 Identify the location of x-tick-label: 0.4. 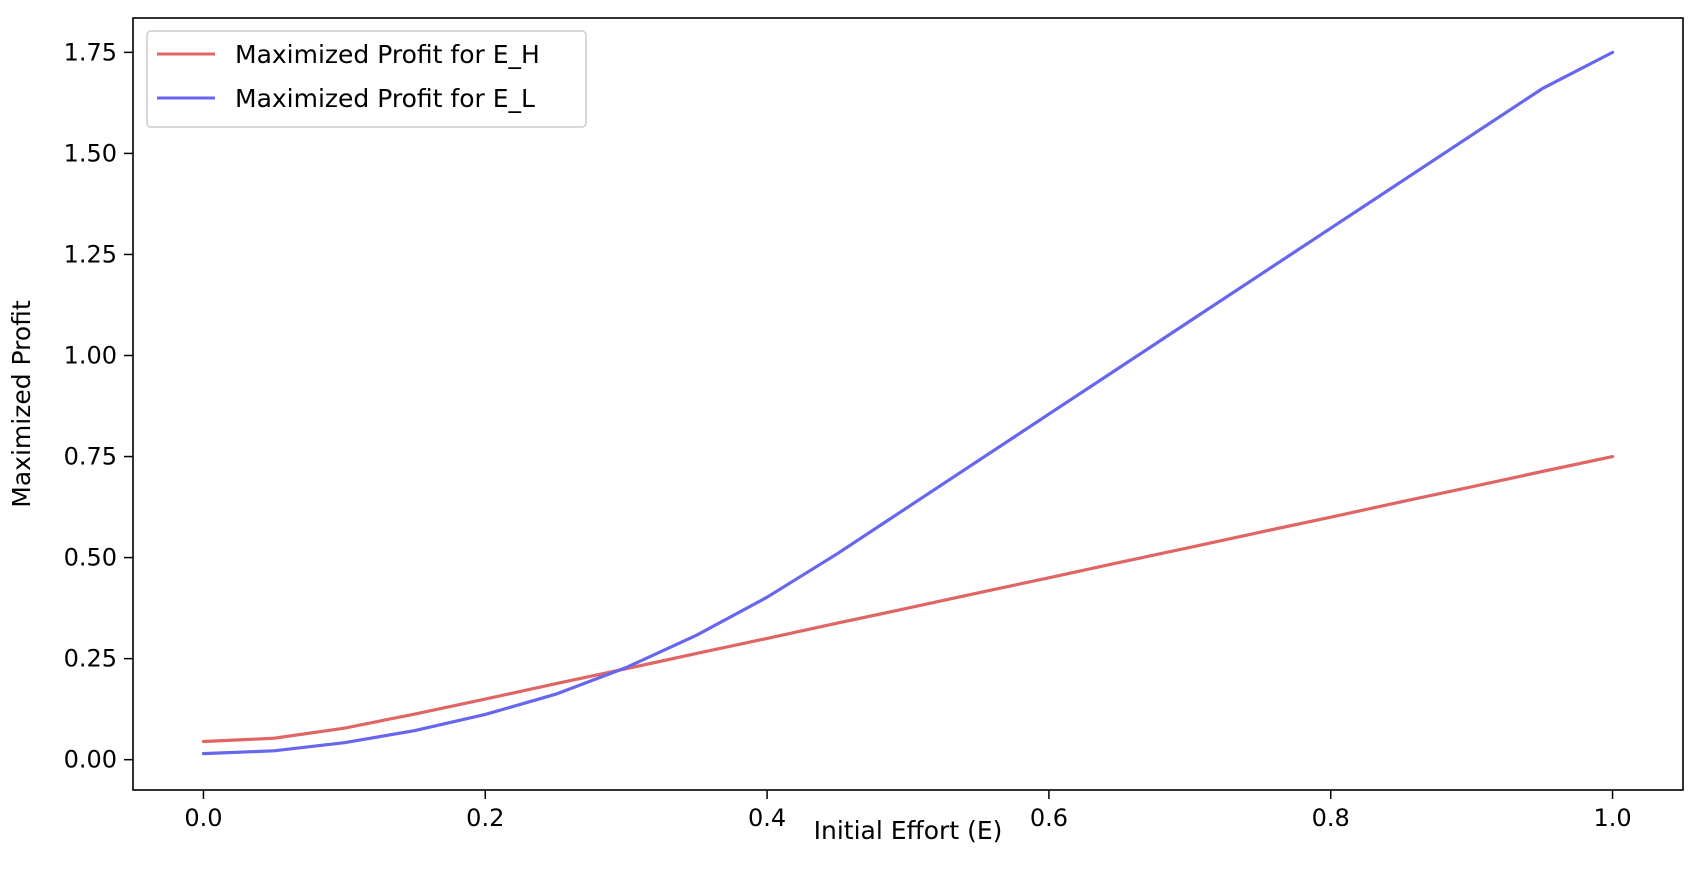
(767, 818).